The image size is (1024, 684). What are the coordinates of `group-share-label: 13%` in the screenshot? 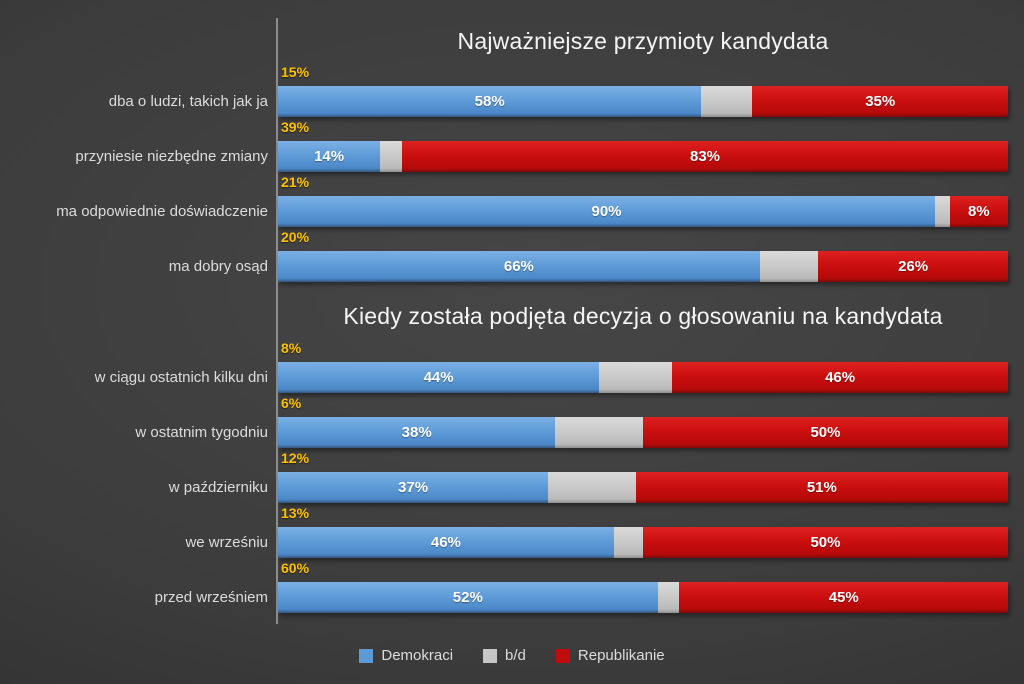 It's located at (295, 513).